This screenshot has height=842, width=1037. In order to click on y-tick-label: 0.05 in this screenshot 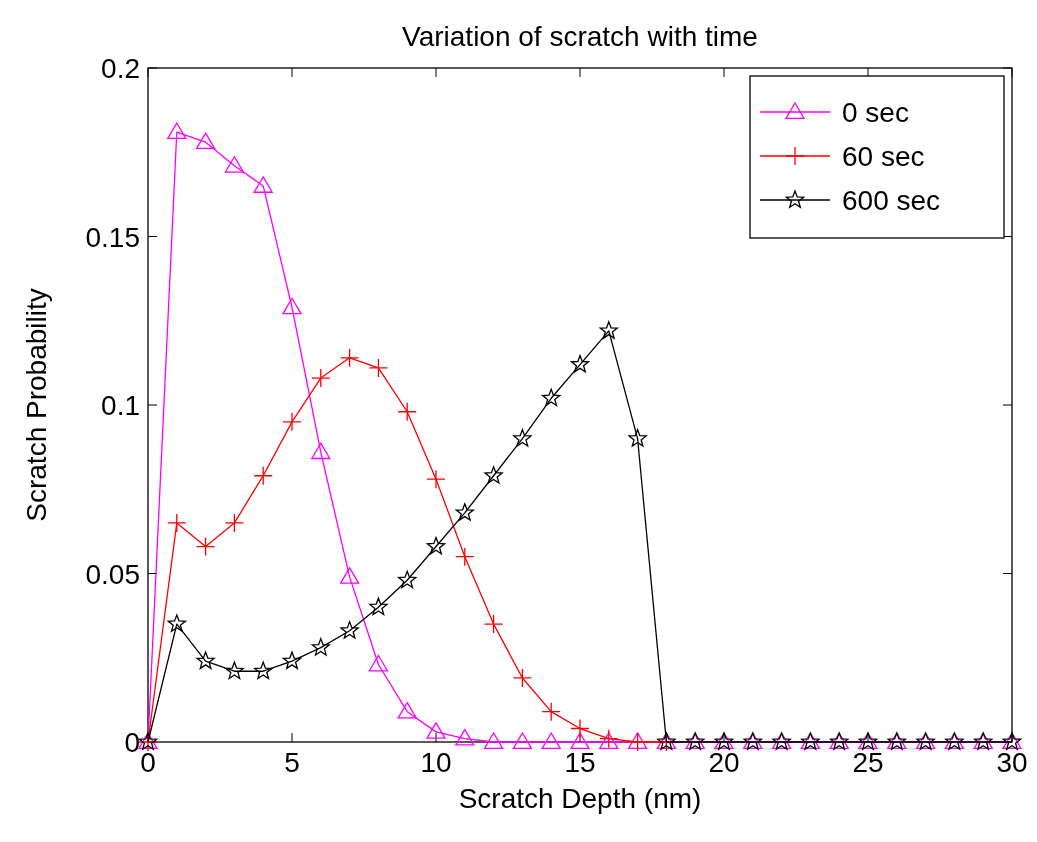, I will do `click(112, 574)`.